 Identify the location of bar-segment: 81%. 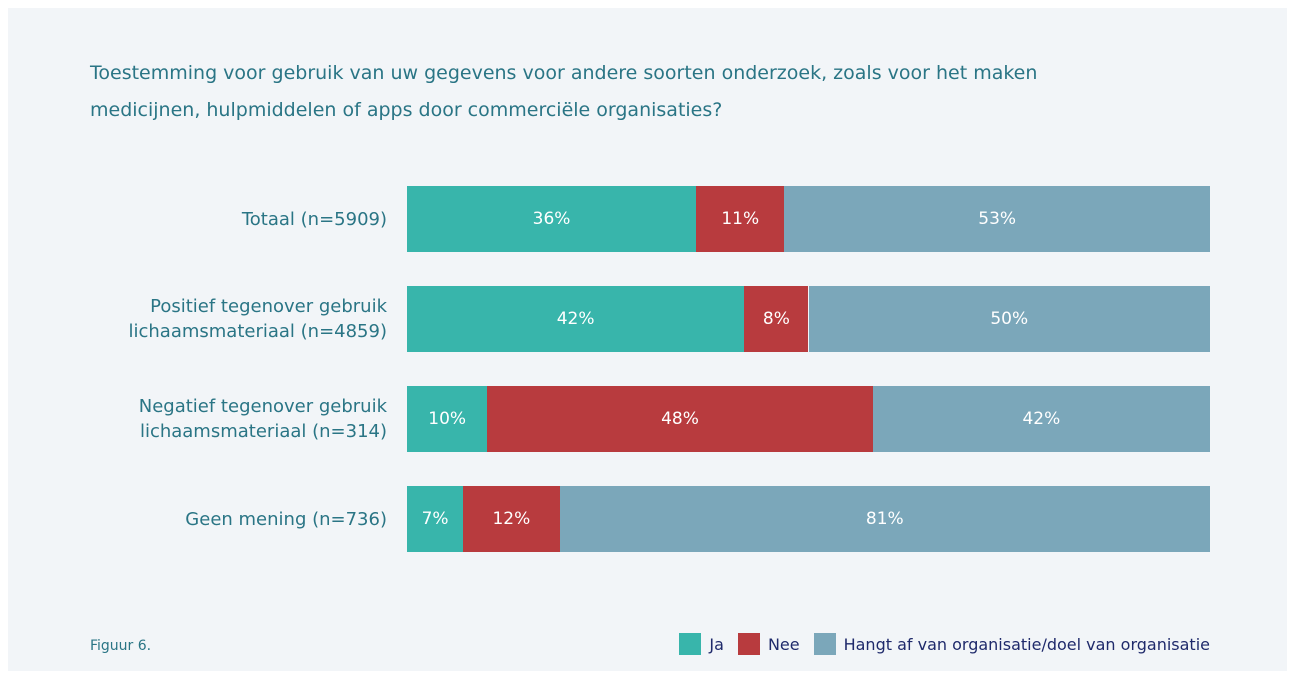
(884, 519).